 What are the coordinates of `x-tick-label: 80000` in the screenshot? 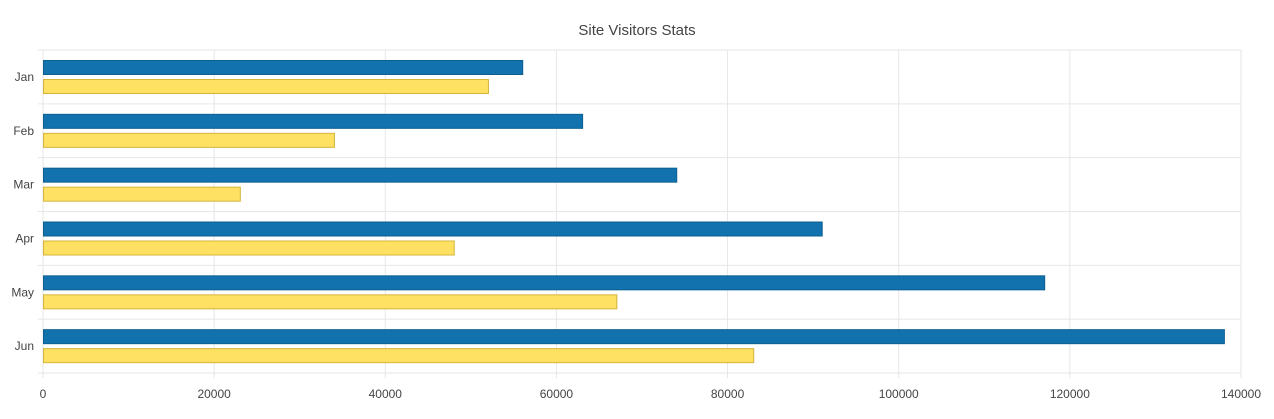 It's located at (728, 394).